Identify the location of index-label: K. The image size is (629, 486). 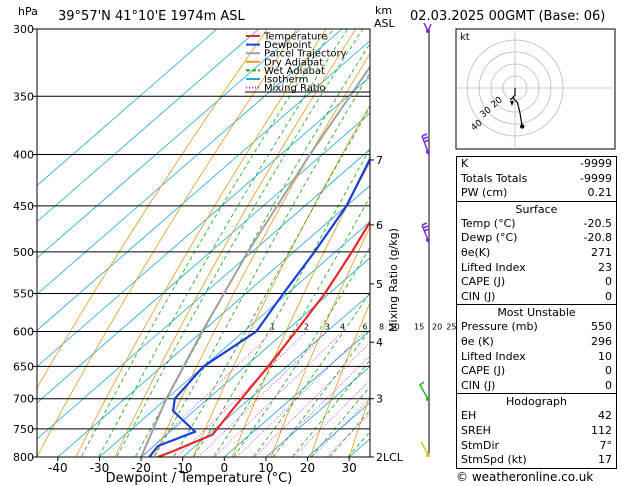
(465, 163).